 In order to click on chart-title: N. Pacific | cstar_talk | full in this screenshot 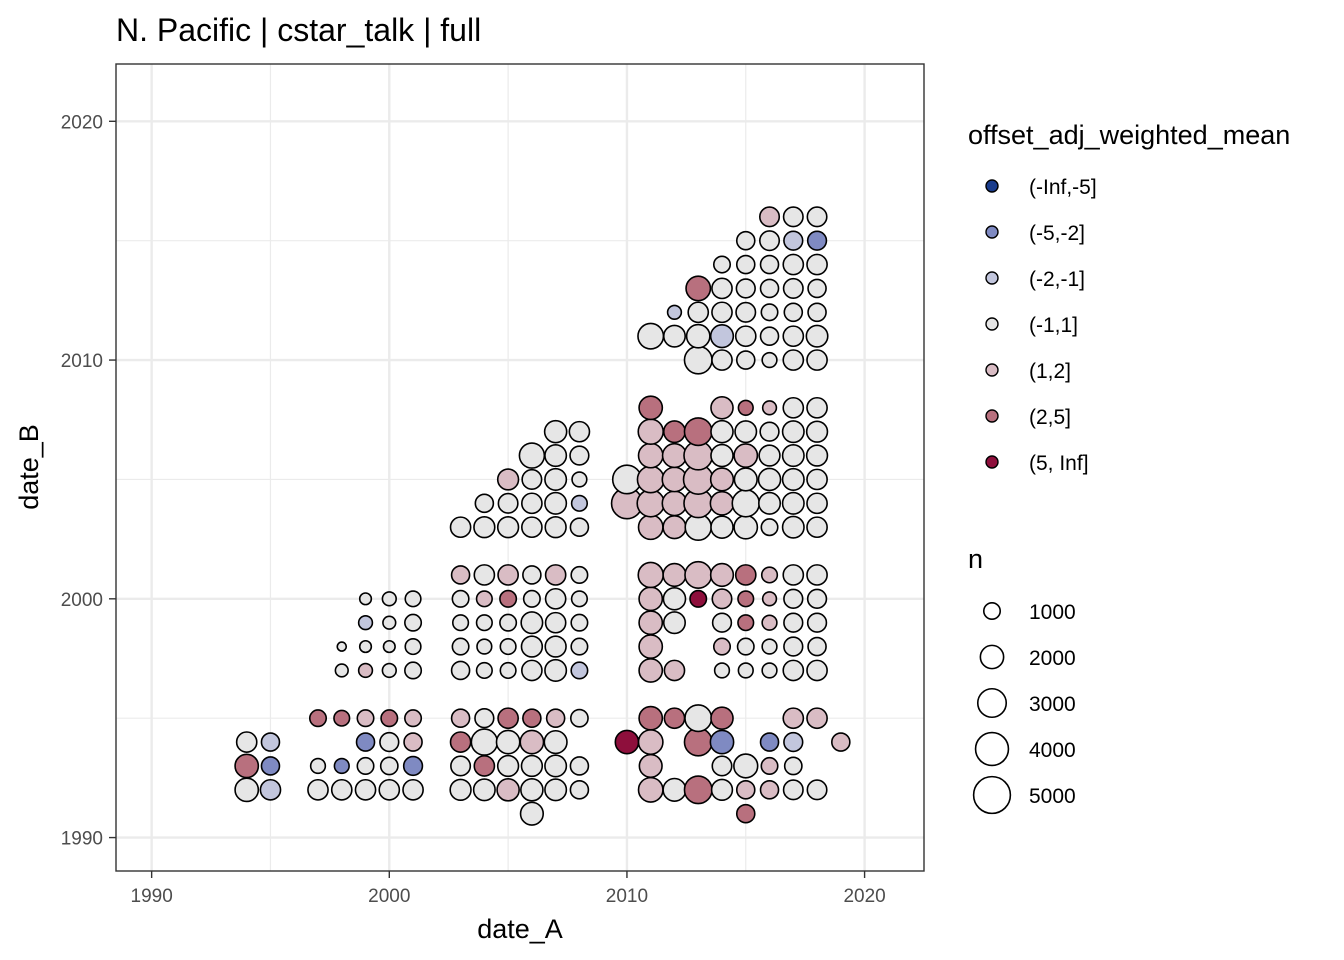, I will do `click(298, 30)`.